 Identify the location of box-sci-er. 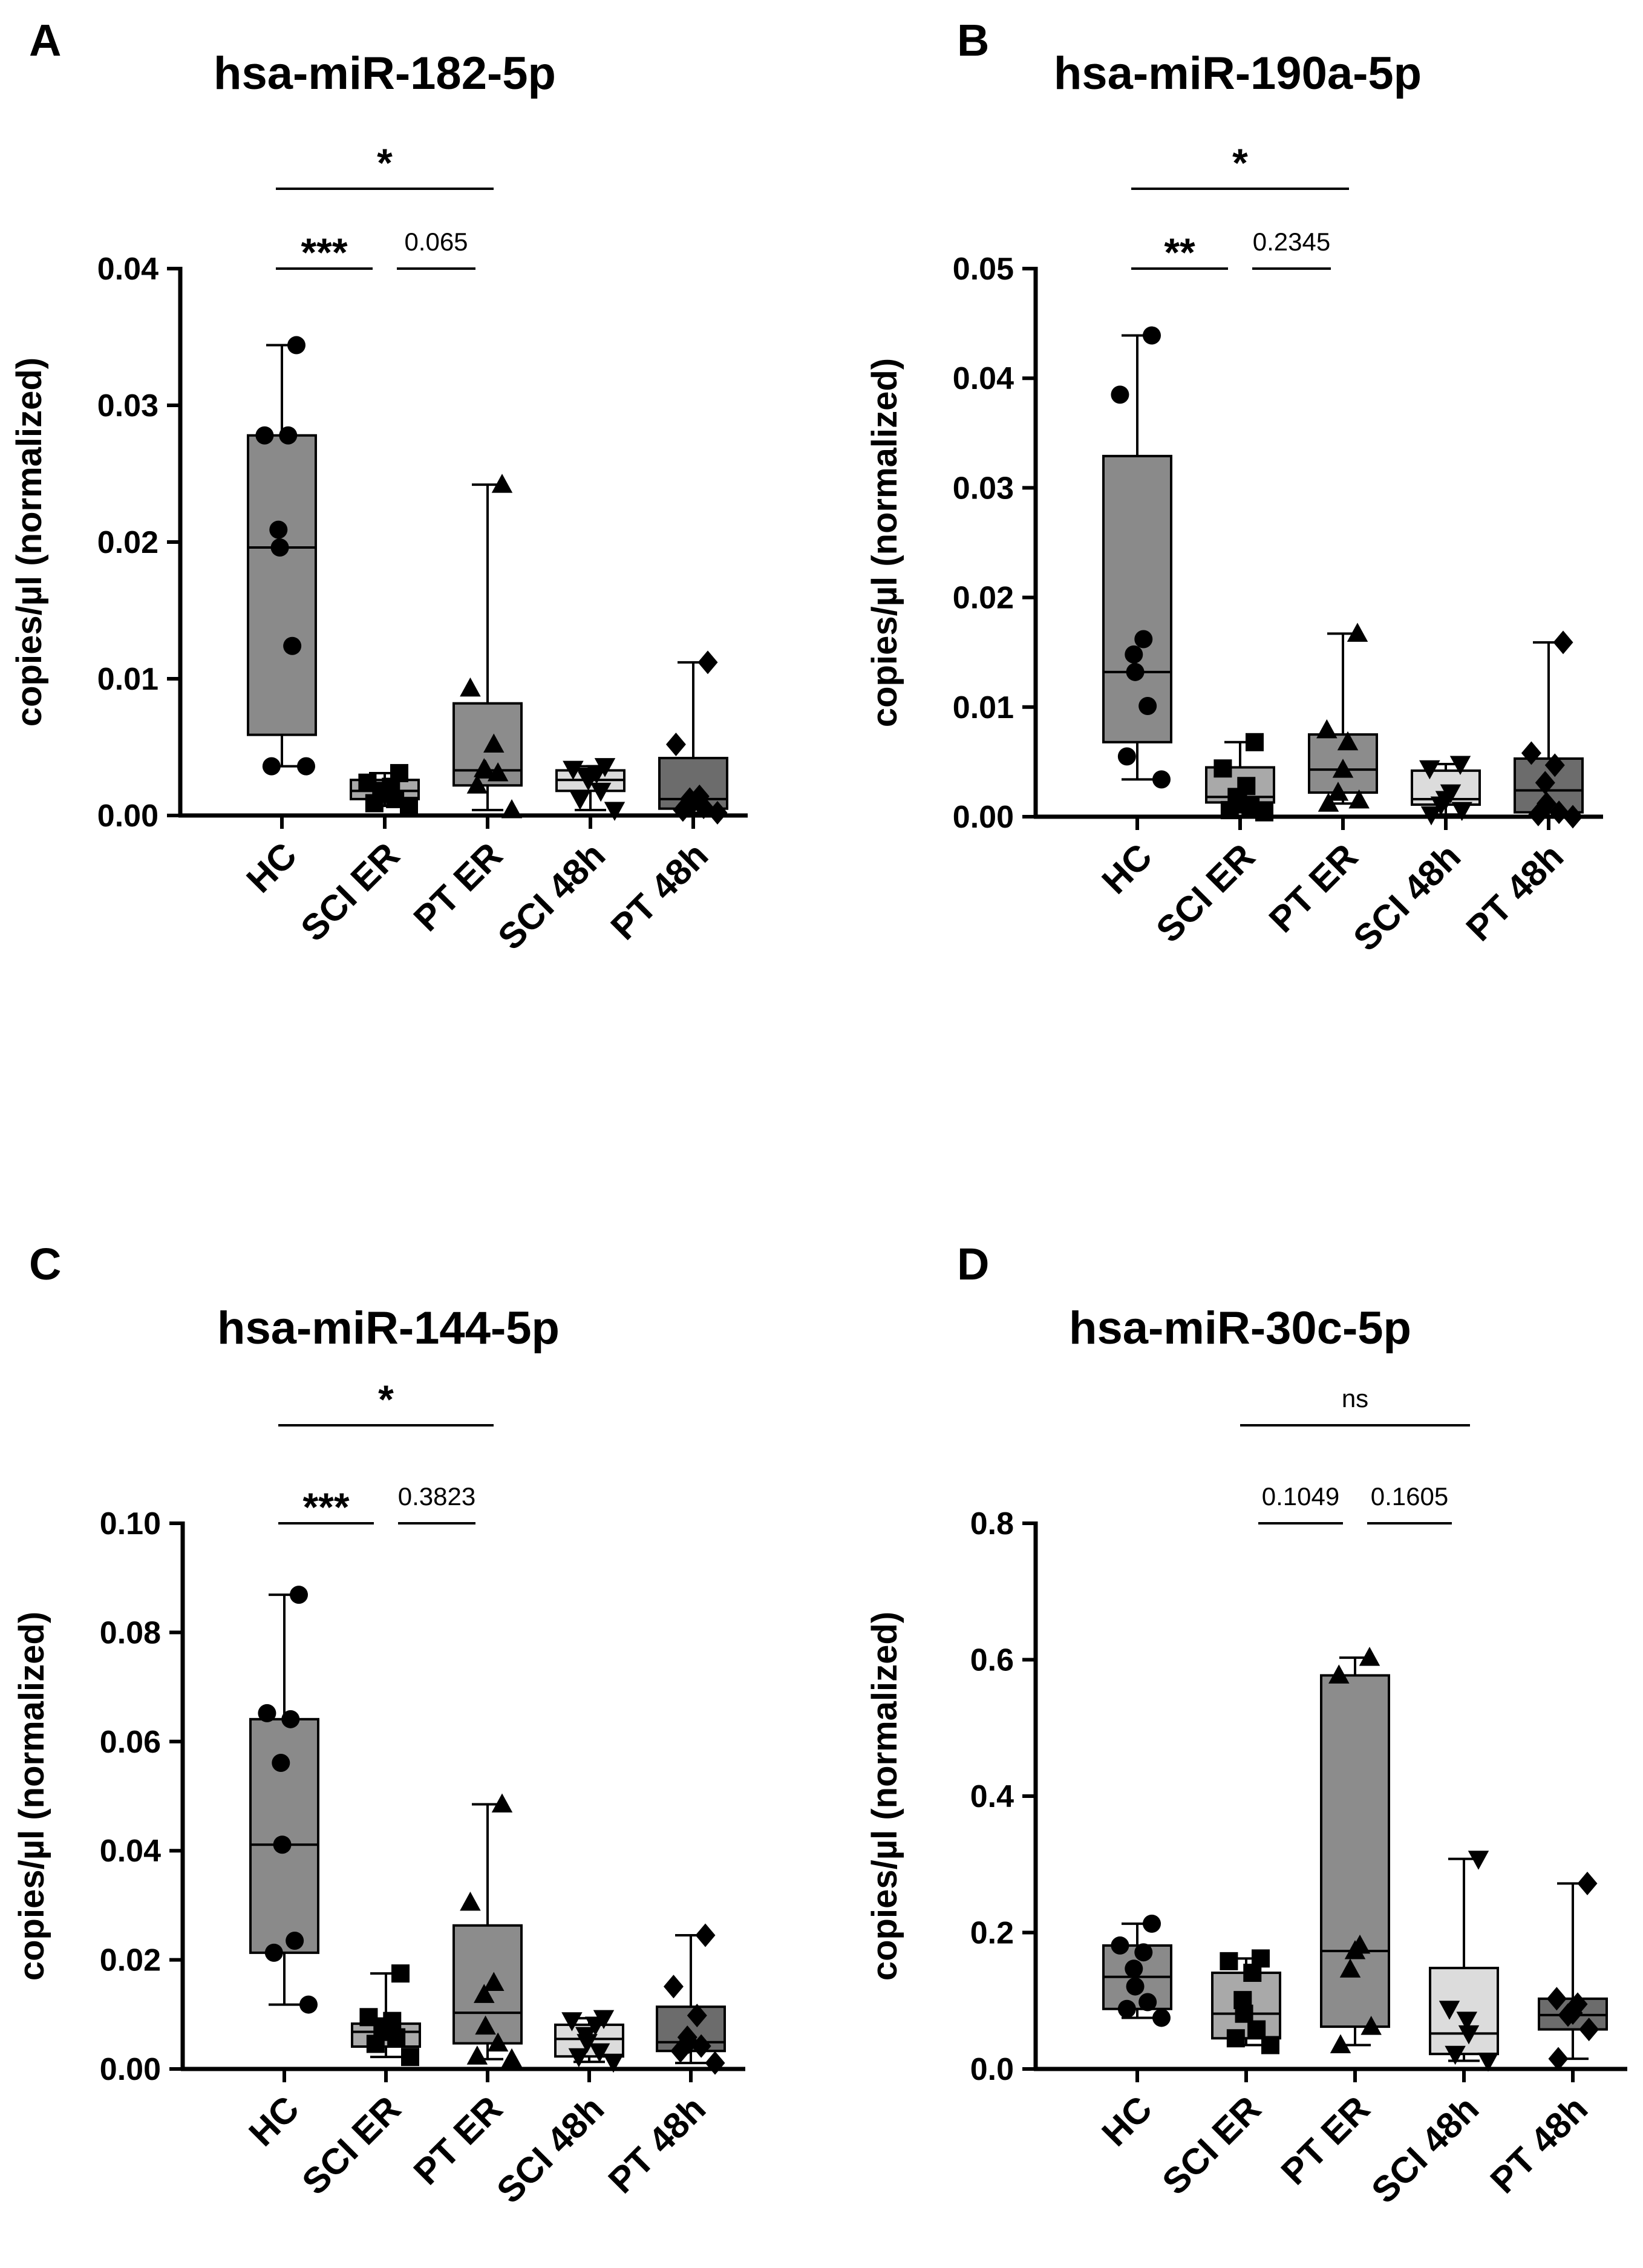
(1246, 2001).